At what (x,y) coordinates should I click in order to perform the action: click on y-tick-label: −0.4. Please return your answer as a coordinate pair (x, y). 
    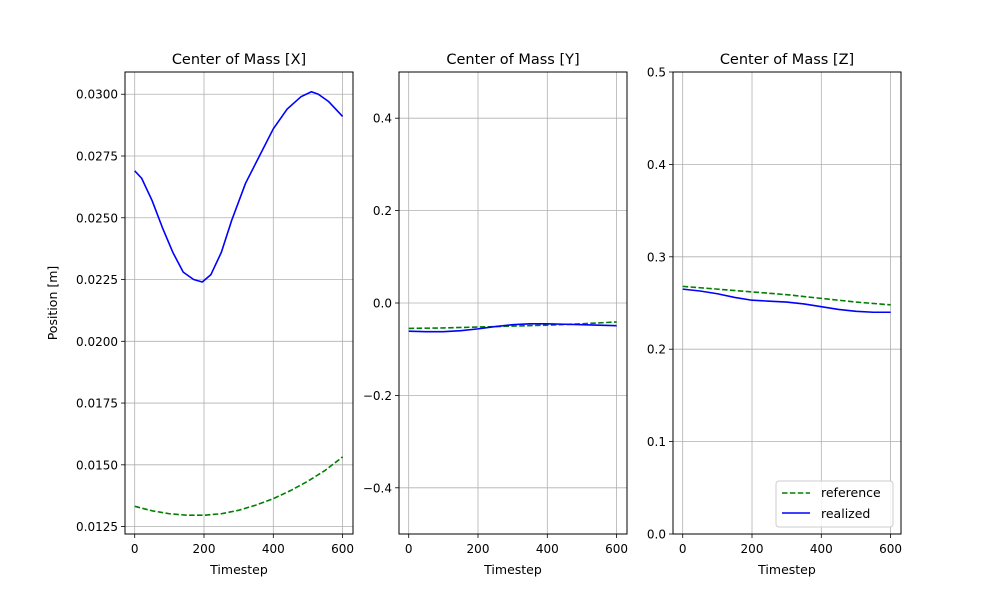
    Looking at the image, I should click on (377, 488).